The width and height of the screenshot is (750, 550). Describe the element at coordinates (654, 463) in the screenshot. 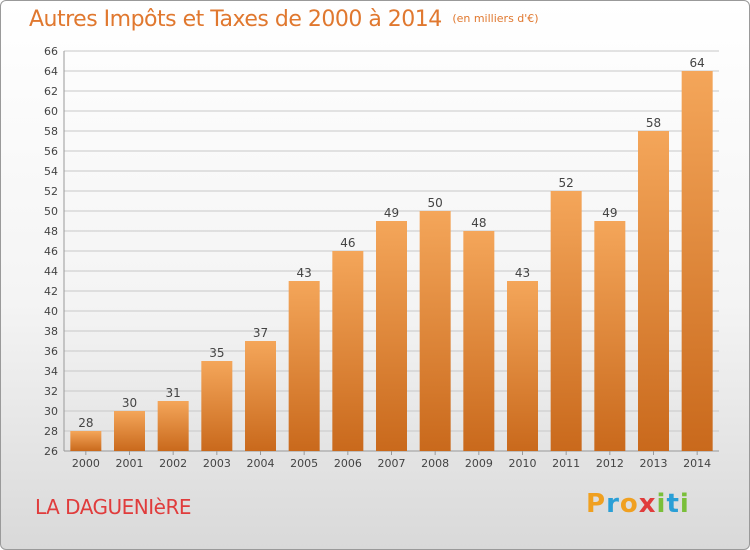

I see `x-tick-label: 2013` at that location.